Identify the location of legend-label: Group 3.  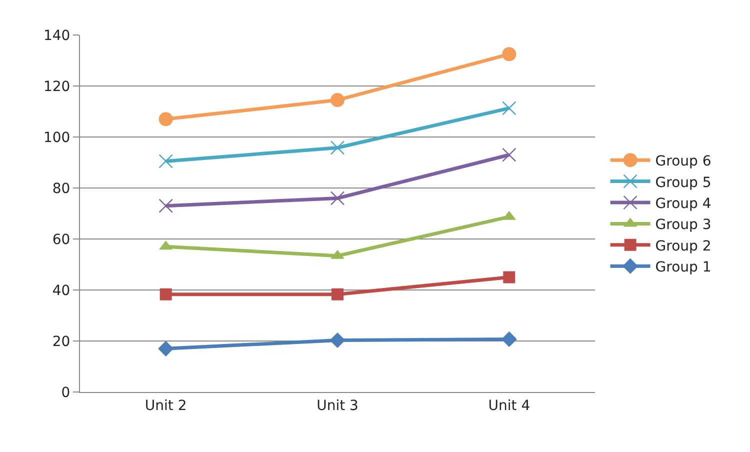
(683, 225).